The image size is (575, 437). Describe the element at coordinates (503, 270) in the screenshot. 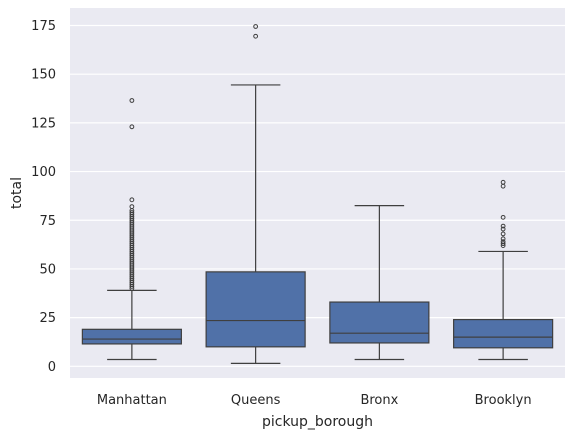

I see `box-brooklyn` at that location.